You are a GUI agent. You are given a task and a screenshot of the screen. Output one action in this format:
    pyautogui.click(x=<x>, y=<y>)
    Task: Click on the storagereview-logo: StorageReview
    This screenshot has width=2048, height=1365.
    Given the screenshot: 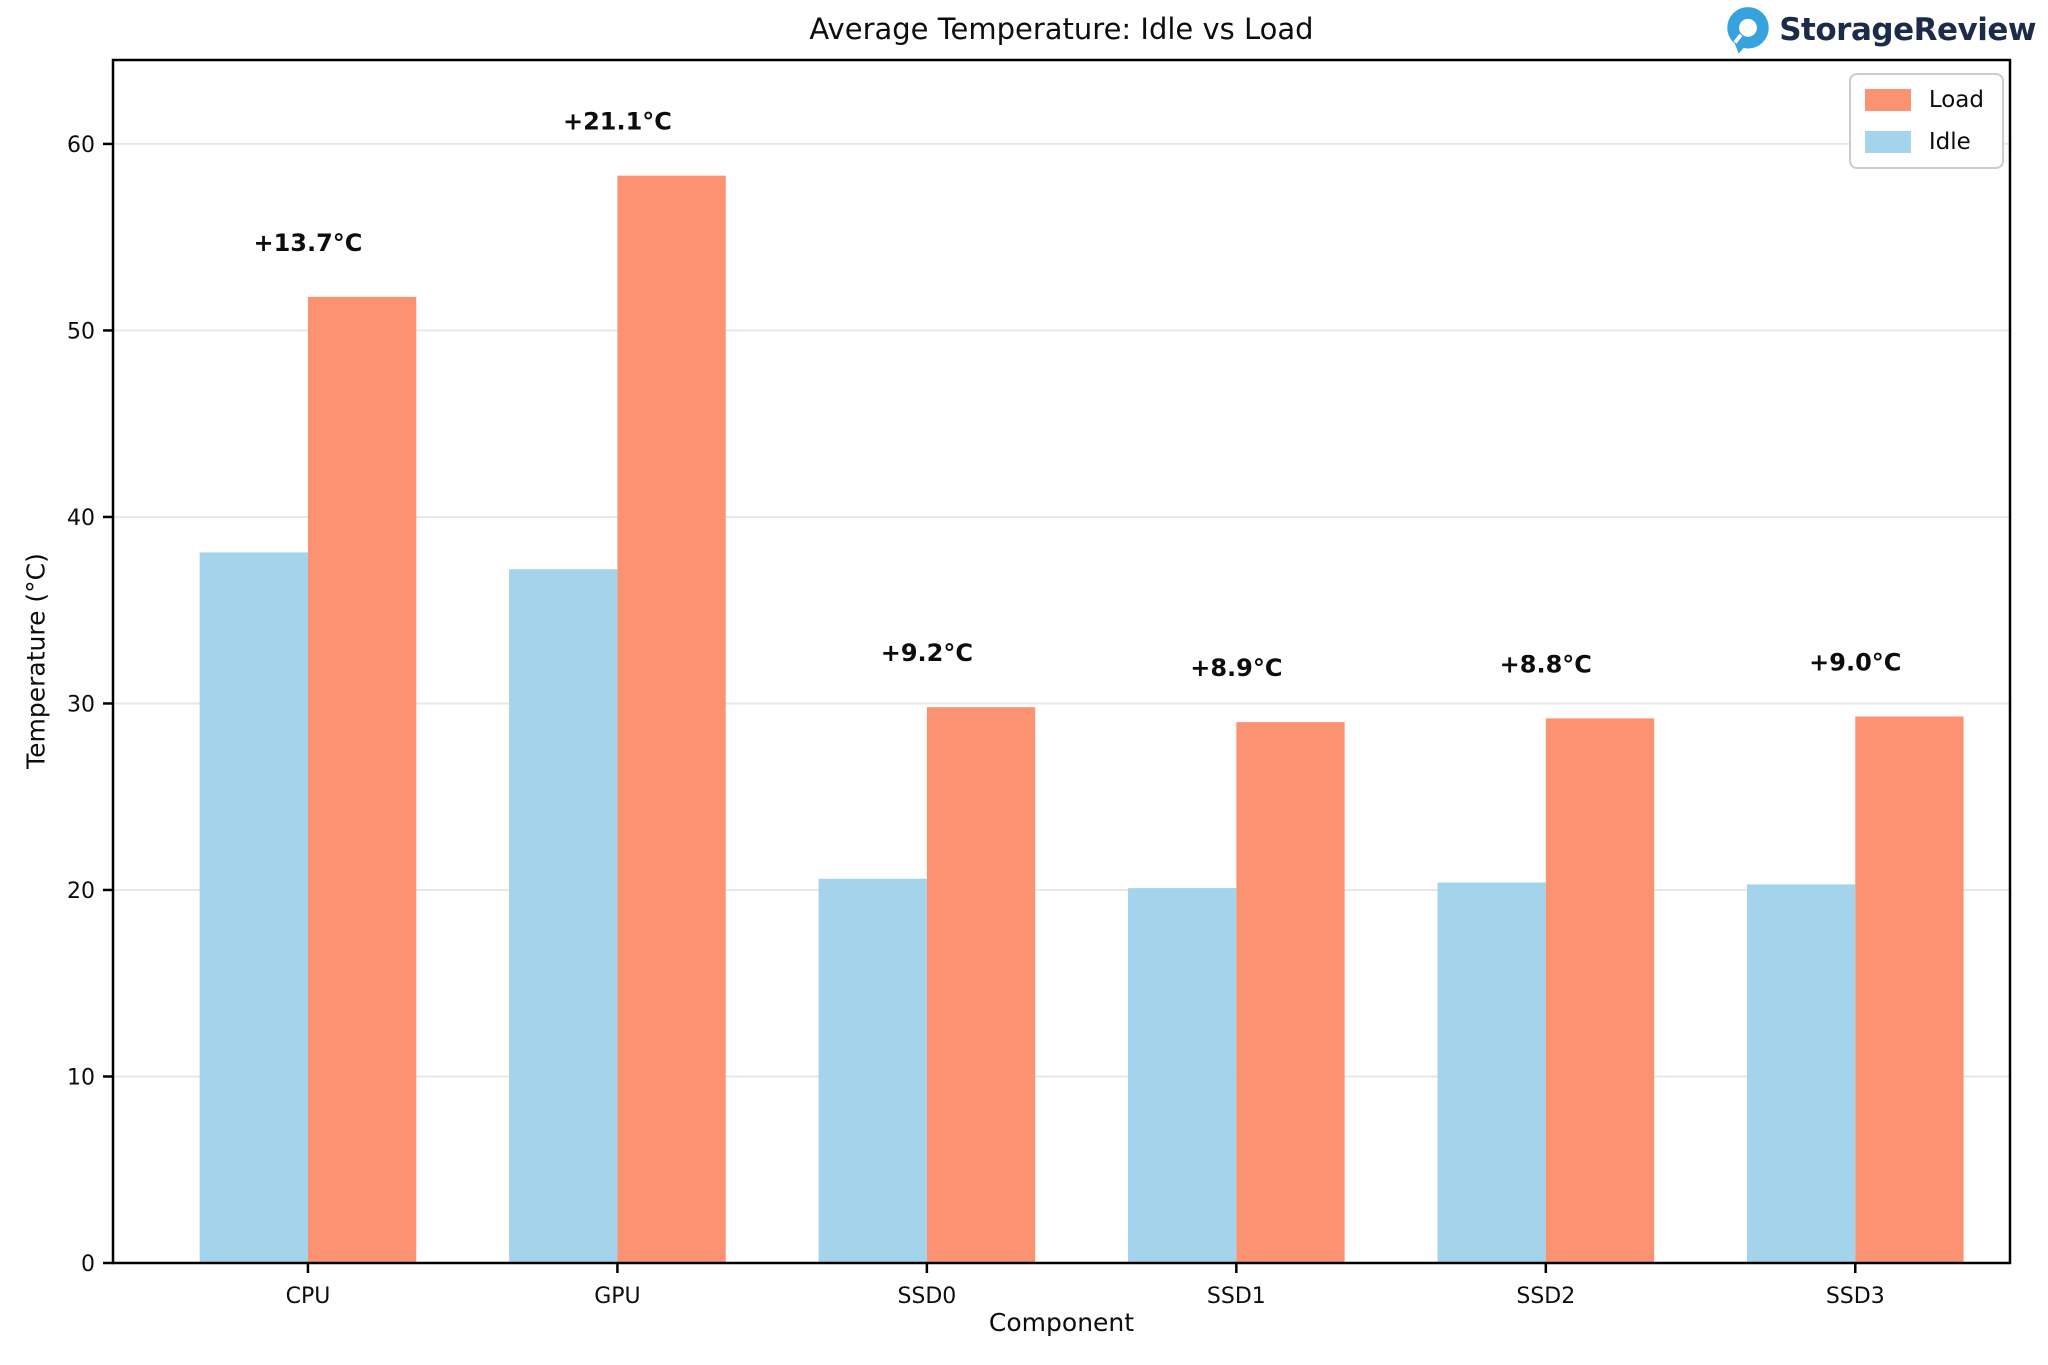 What is the action you would take?
    pyautogui.click(x=1881, y=30)
    